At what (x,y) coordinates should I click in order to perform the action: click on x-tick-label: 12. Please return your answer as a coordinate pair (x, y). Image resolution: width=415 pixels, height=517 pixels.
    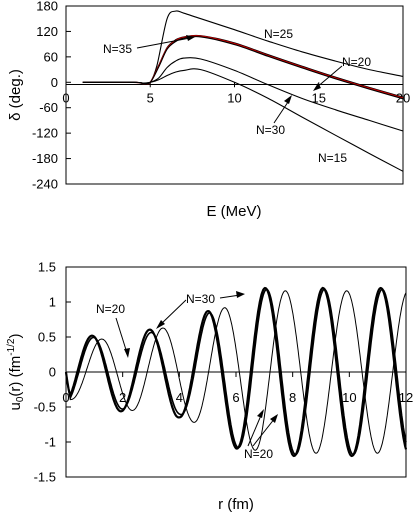
    Looking at the image, I should click on (406, 397).